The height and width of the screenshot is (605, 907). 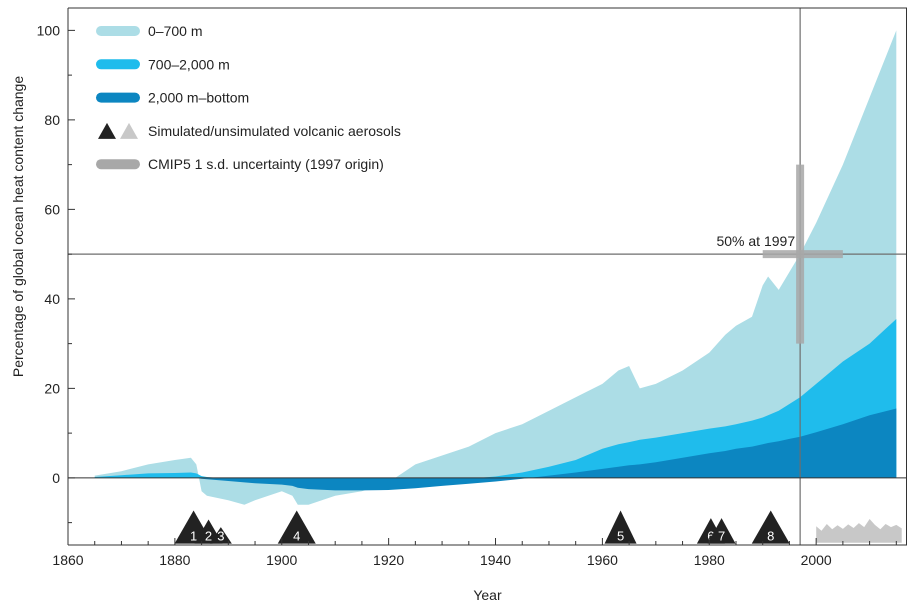 What do you see at coordinates (721, 536) in the screenshot?
I see `volcano-7-label: 7` at bounding box center [721, 536].